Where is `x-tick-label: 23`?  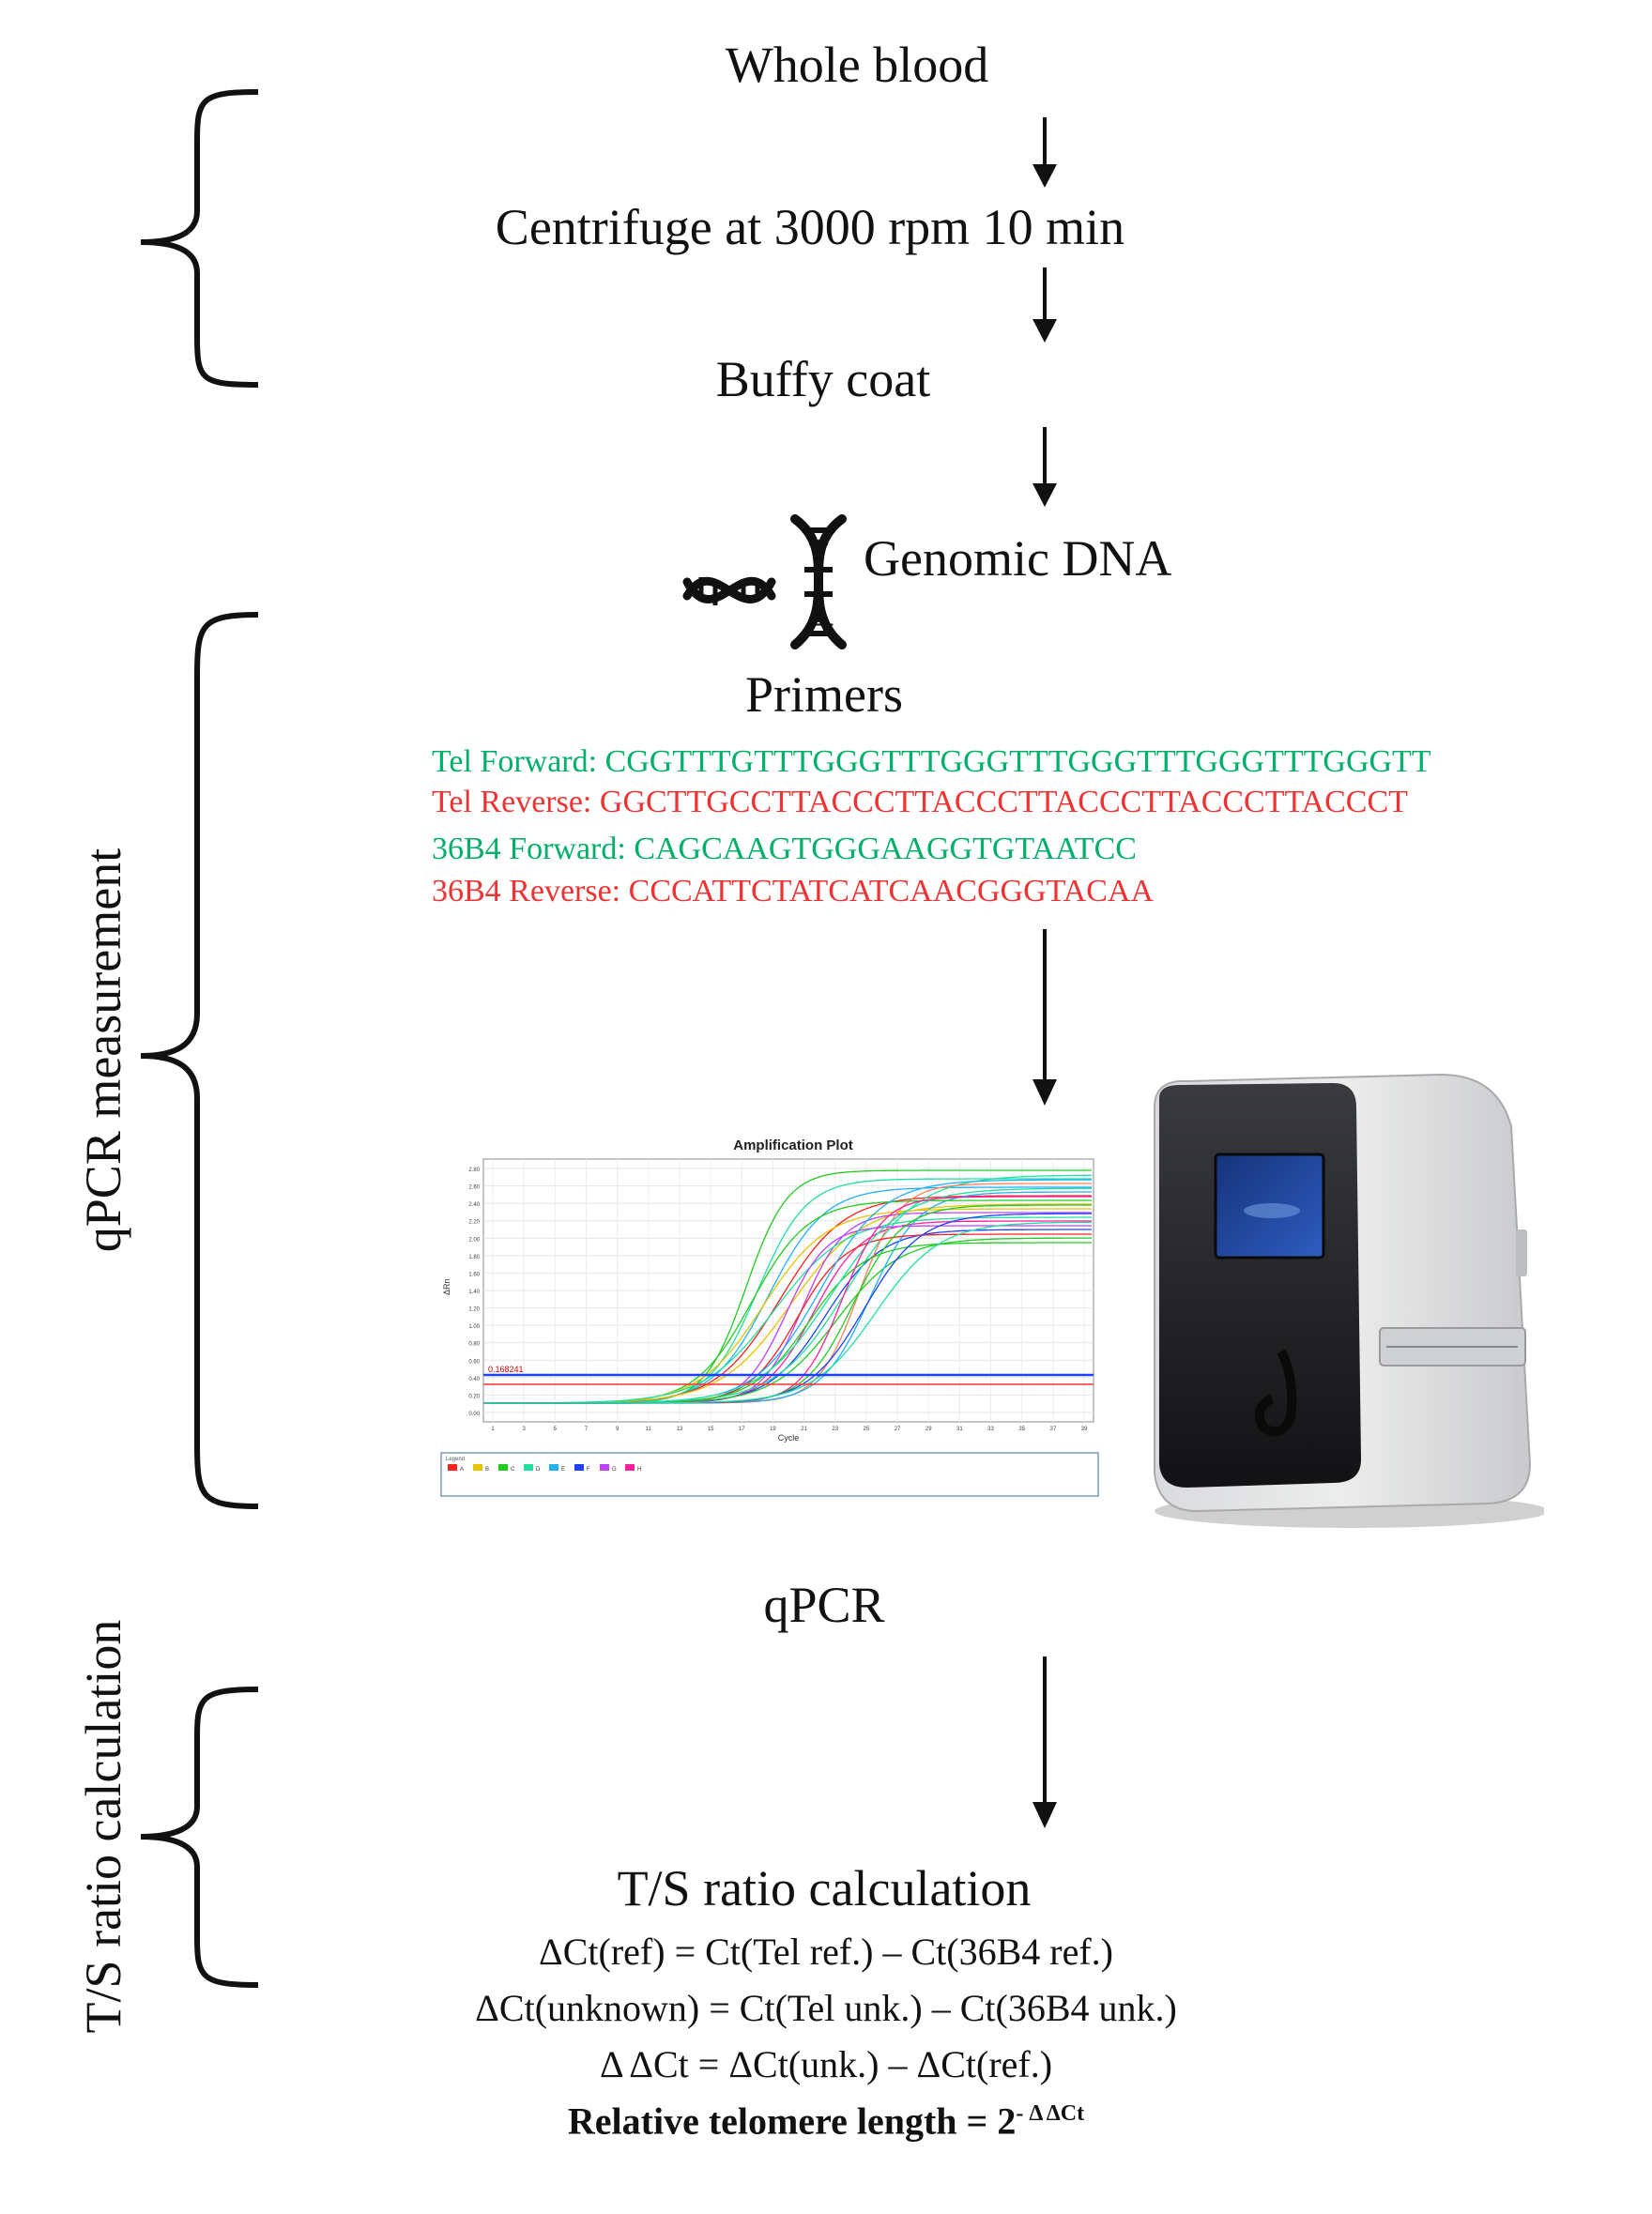 x-tick-label: 23 is located at coordinates (835, 1429).